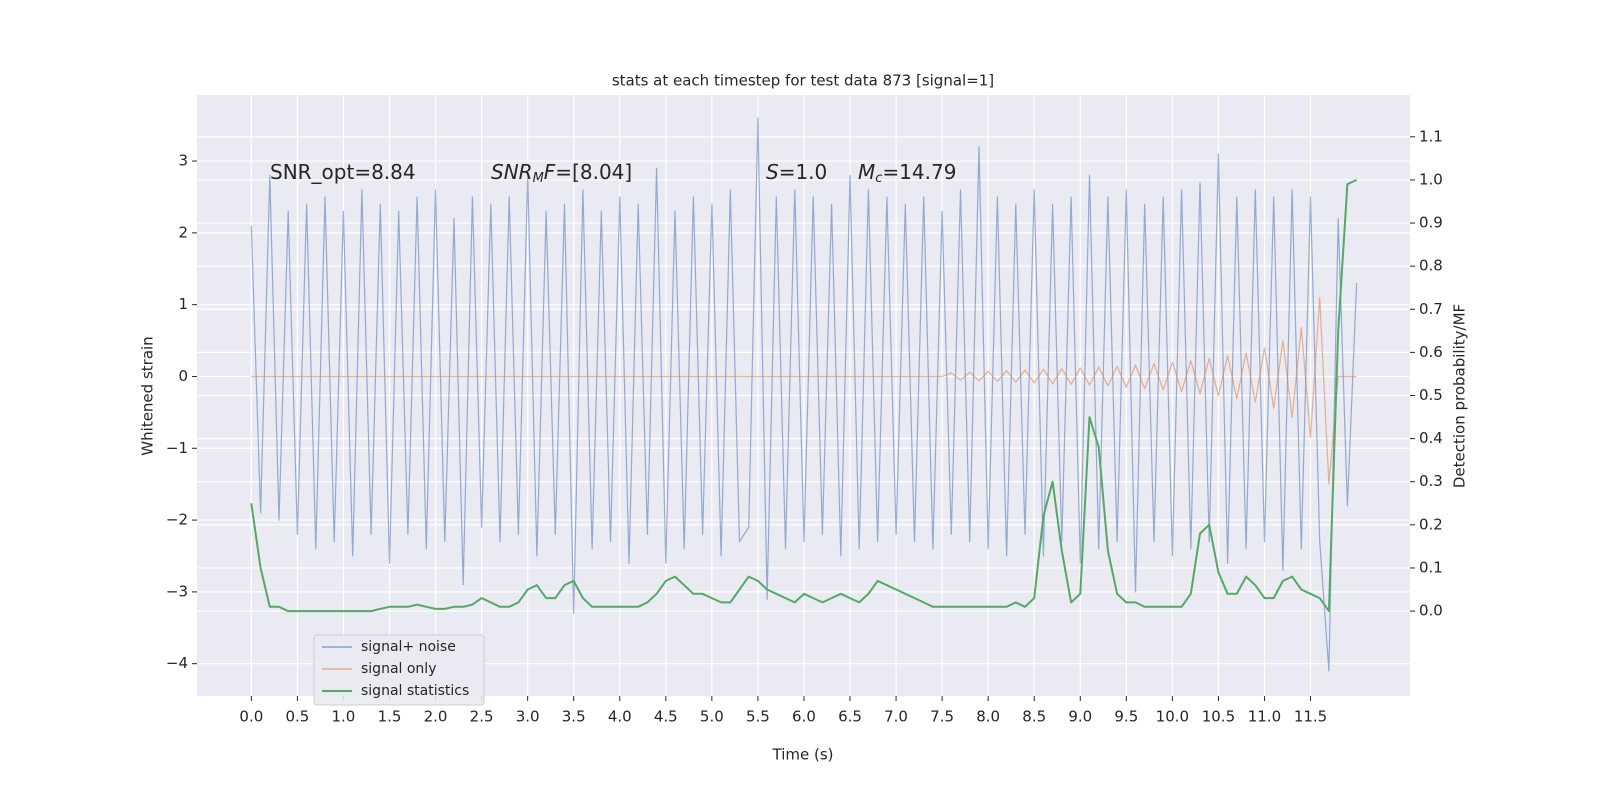 This screenshot has height=800, width=1600. What do you see at coordinates (148, 395) in the screenshot?
I see `y-axis-label: Whitened strain` at bounding box center [148, 395].